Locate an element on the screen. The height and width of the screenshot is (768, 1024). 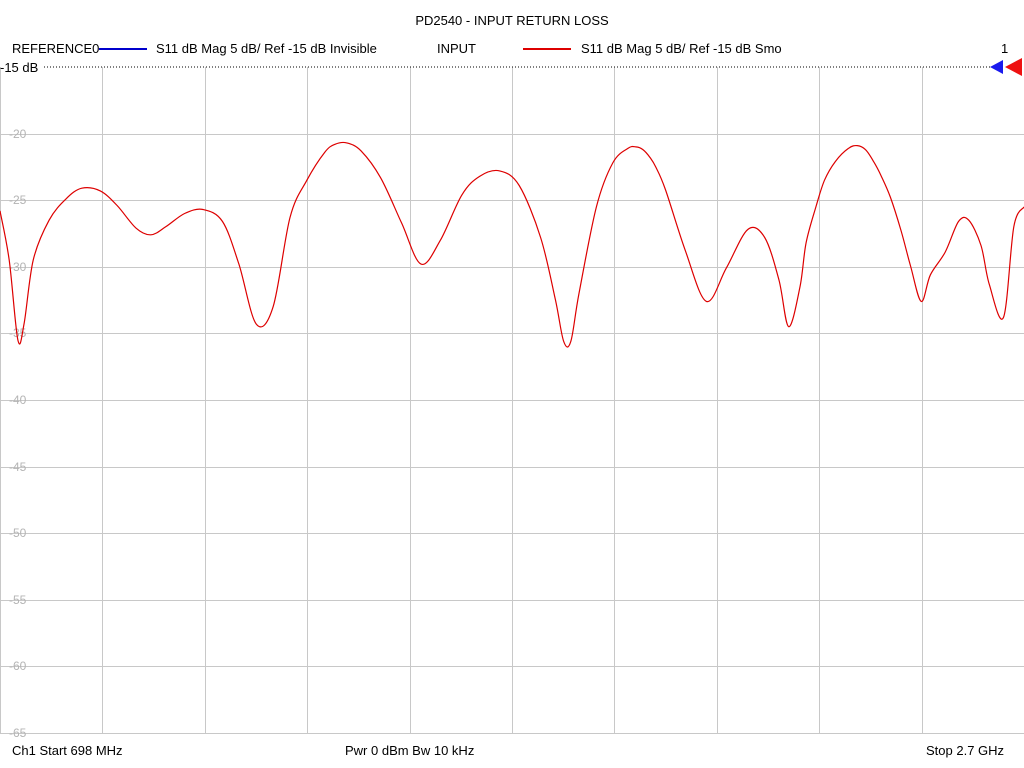
y-tick-labels: -20-25-30-35-40-45-50-55-60-65 is located at coordinates (18, 433).